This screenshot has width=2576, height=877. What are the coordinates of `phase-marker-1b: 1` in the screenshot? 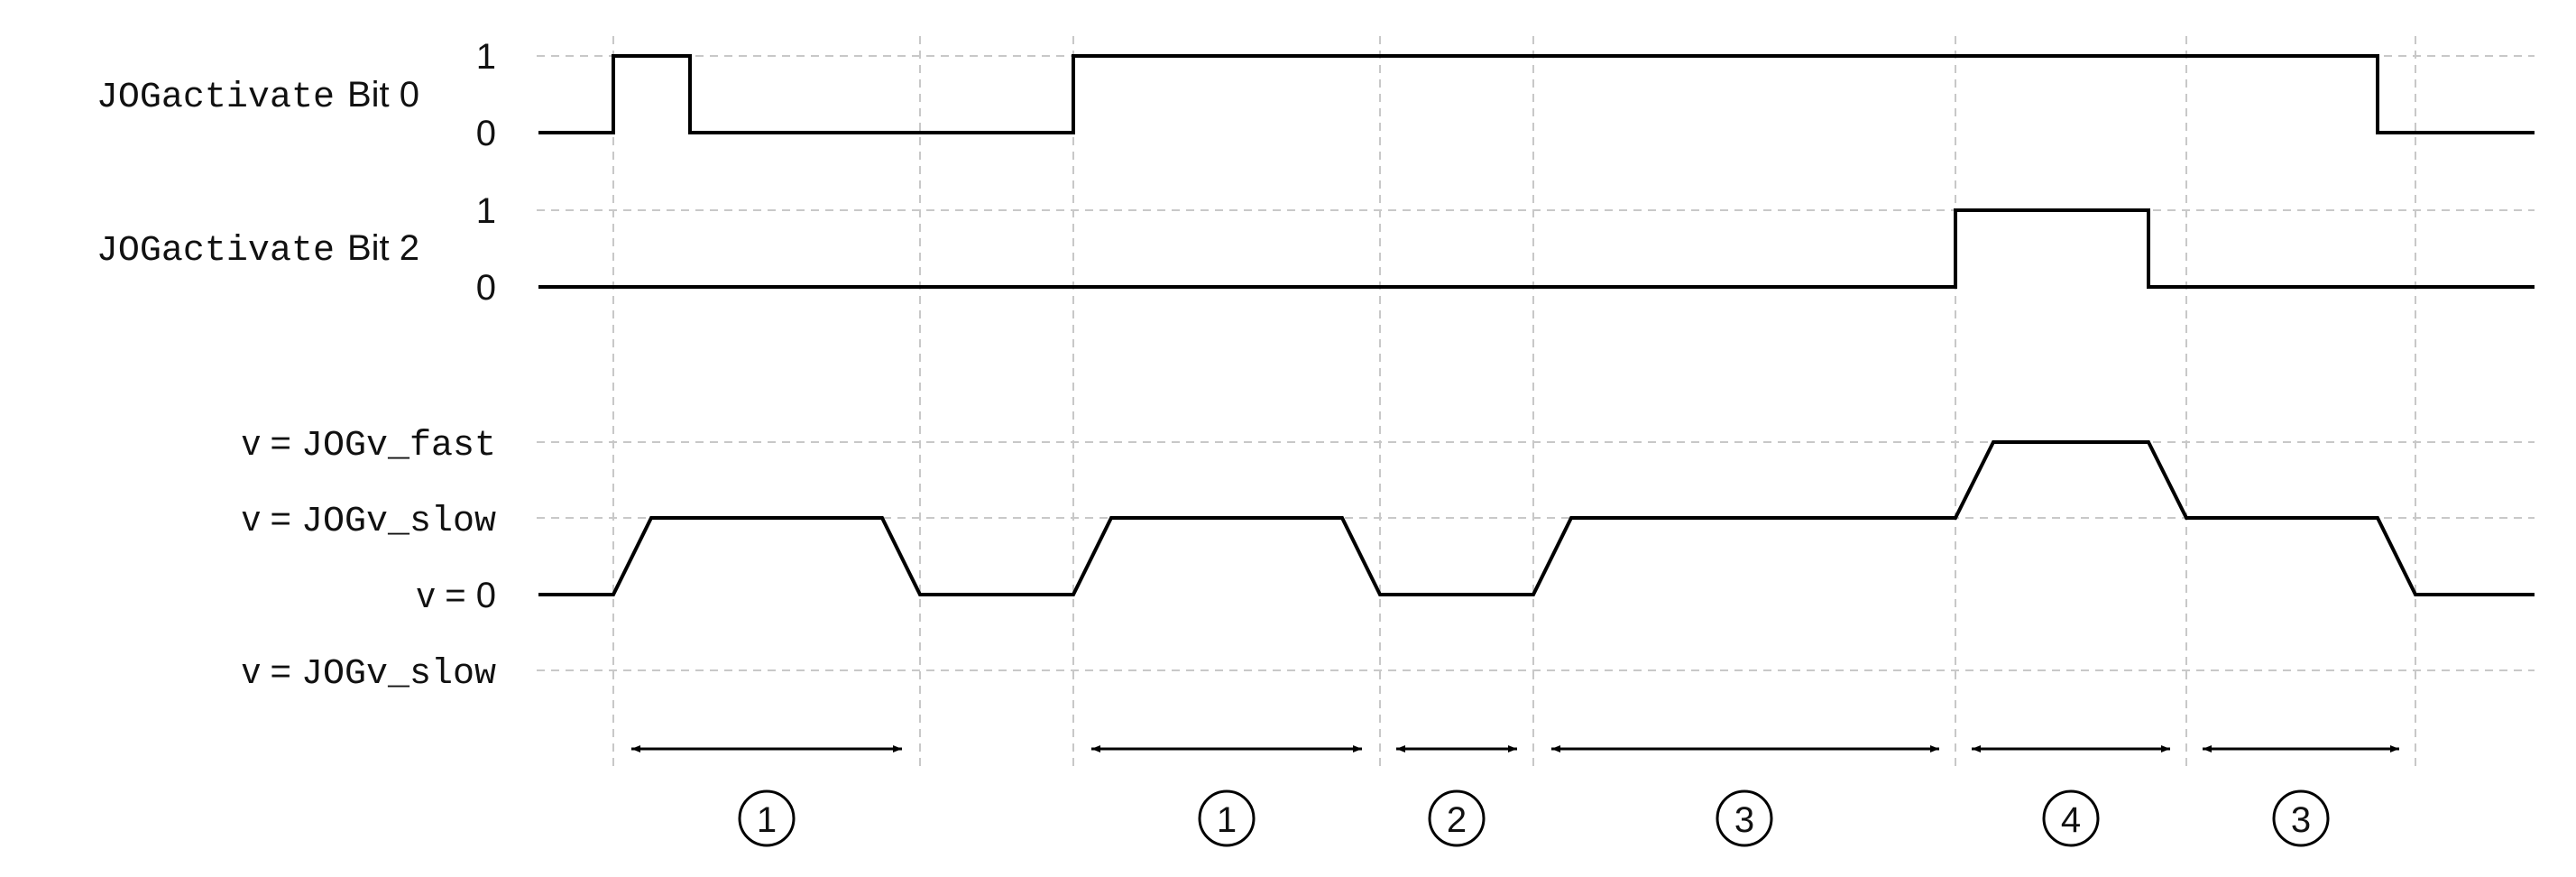 It's located at (1227, 818).